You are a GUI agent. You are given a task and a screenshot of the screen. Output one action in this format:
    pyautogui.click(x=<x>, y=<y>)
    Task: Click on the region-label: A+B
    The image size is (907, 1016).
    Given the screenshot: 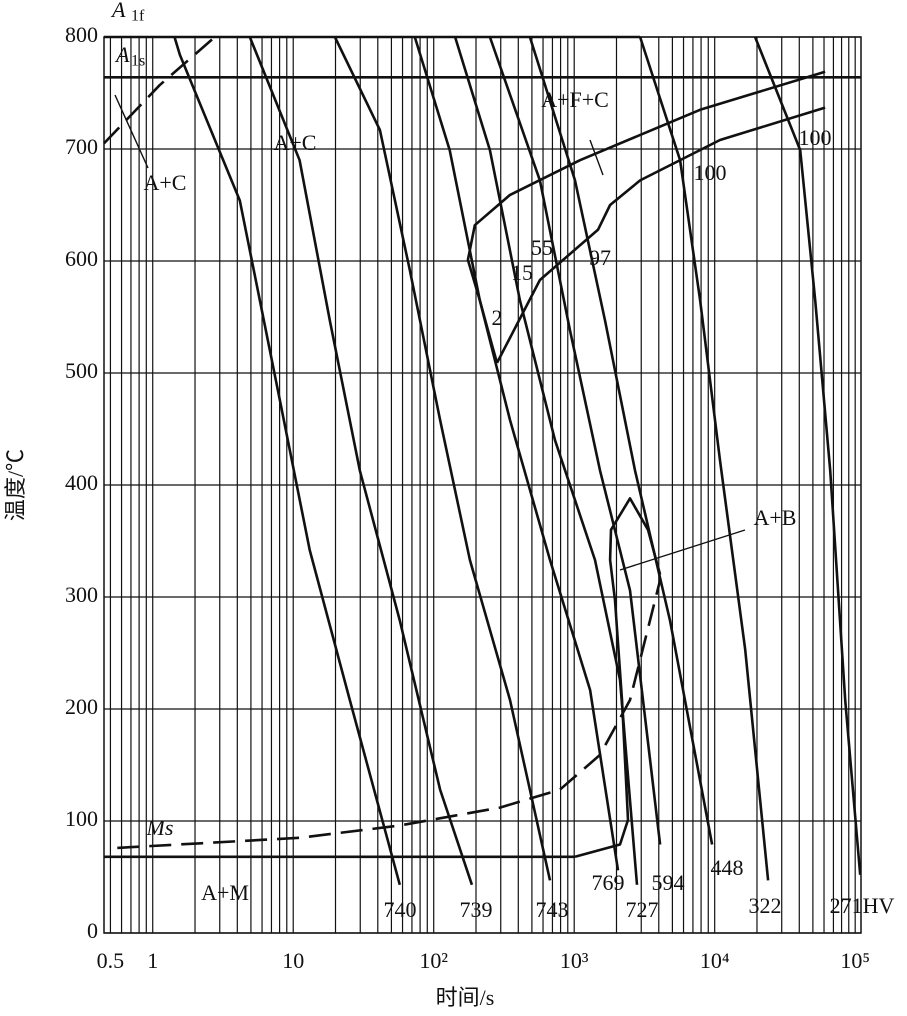 What is the action you would take?
    pyautogui.click(x=775, y=517)
    